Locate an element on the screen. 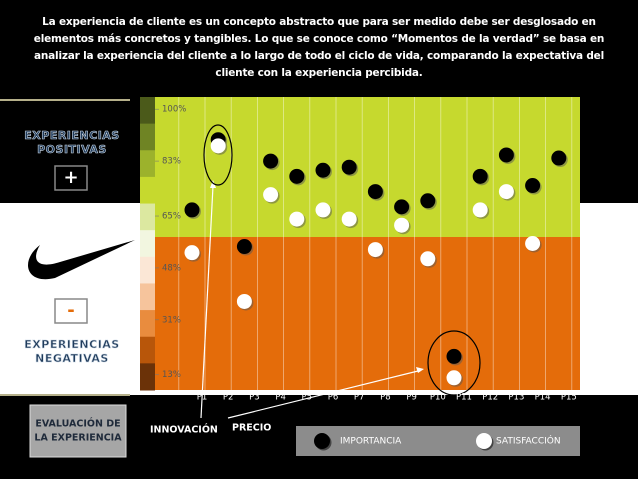 The width and height of the screenshot is (638, 479). plus-sign: + is located at coordinates (70, 177).